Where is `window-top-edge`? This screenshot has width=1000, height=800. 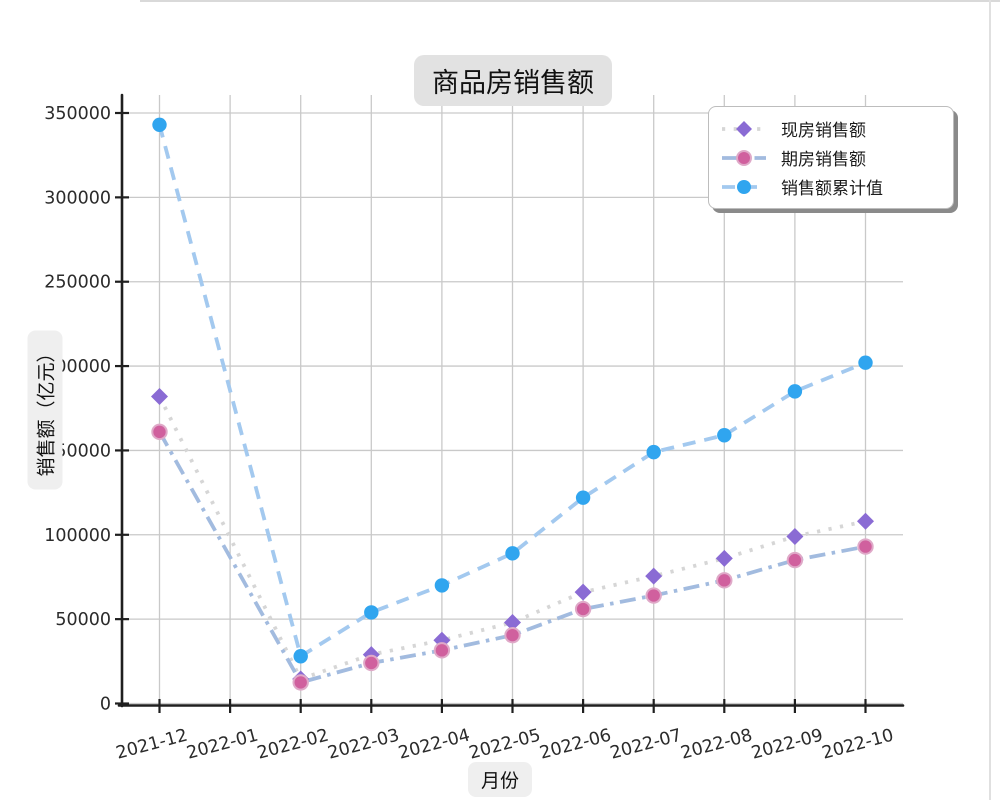 window-top-edge is located at coordinates (570, 1).